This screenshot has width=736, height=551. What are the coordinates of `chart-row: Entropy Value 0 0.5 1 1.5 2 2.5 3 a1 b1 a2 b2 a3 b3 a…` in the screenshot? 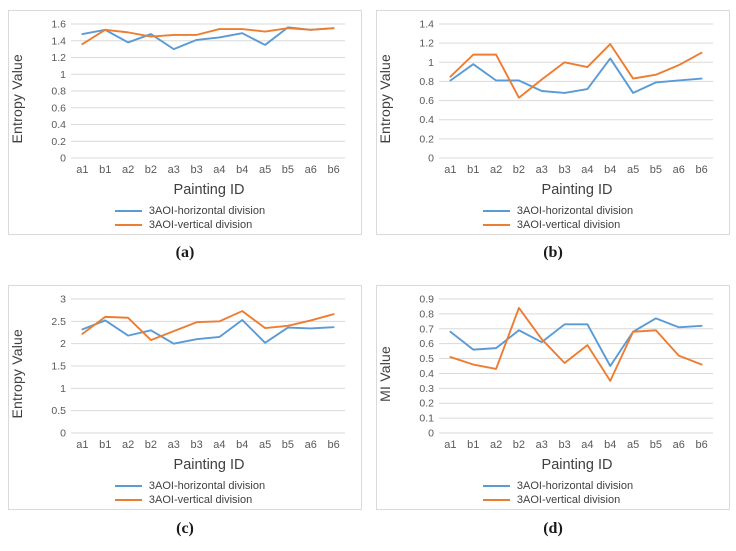 It's located at (185, 374).